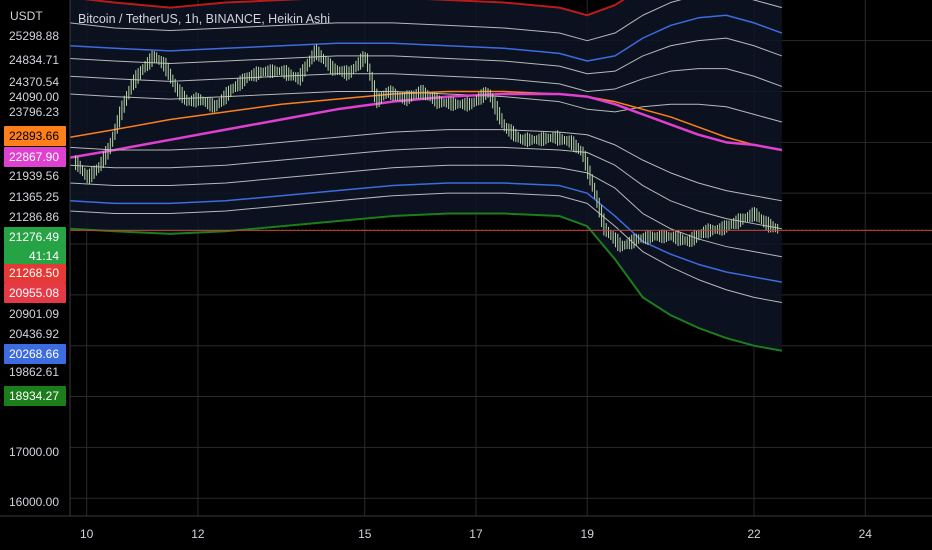 The image size is (932, 550). I want to click on price-tick-label: 23796.23, so click(34, 112).